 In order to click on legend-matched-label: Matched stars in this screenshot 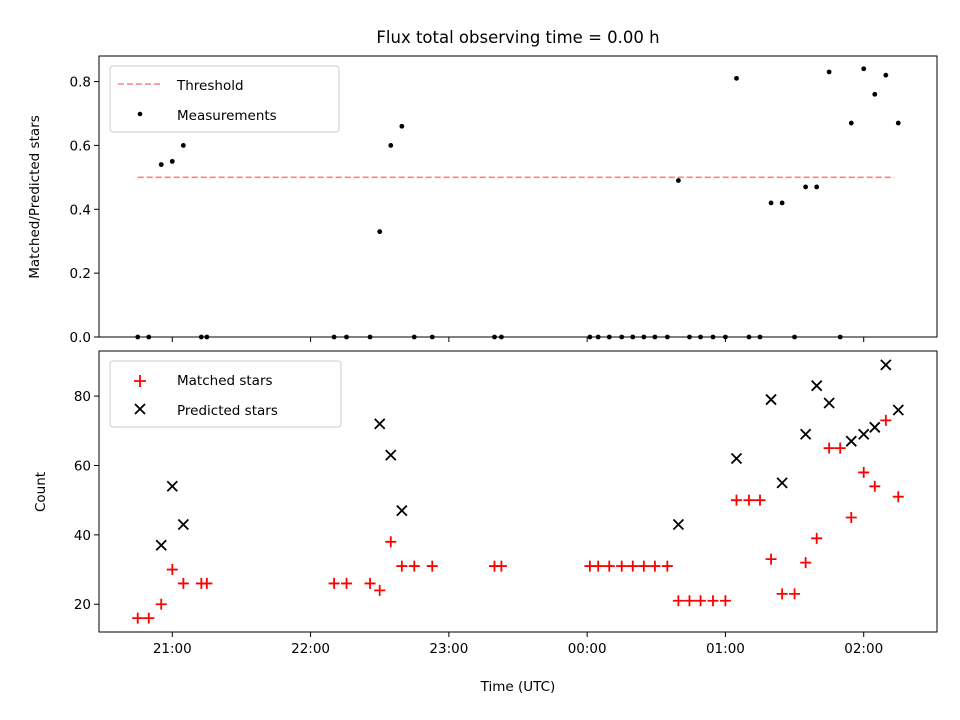, I will do `click(225, 381)`.